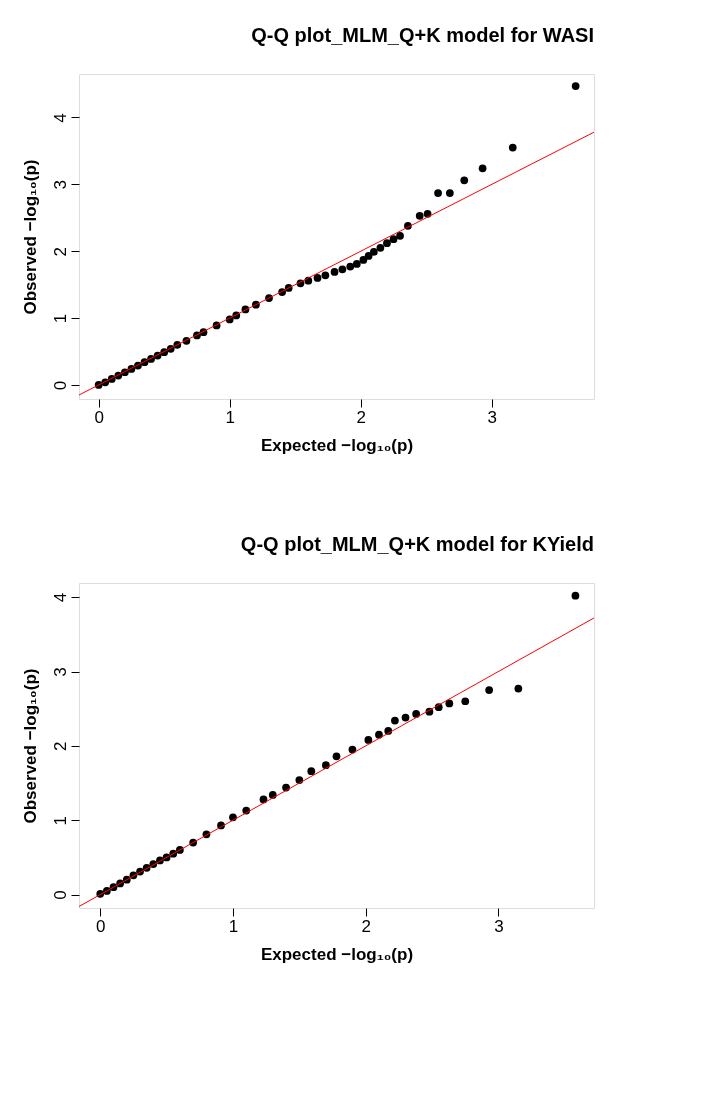 Image resolution: width=726 pixels, height=1105 pixels. I want to click on chart-title: Q-Q plot_MLM_Q+K model for KYield, so click(417, 544).